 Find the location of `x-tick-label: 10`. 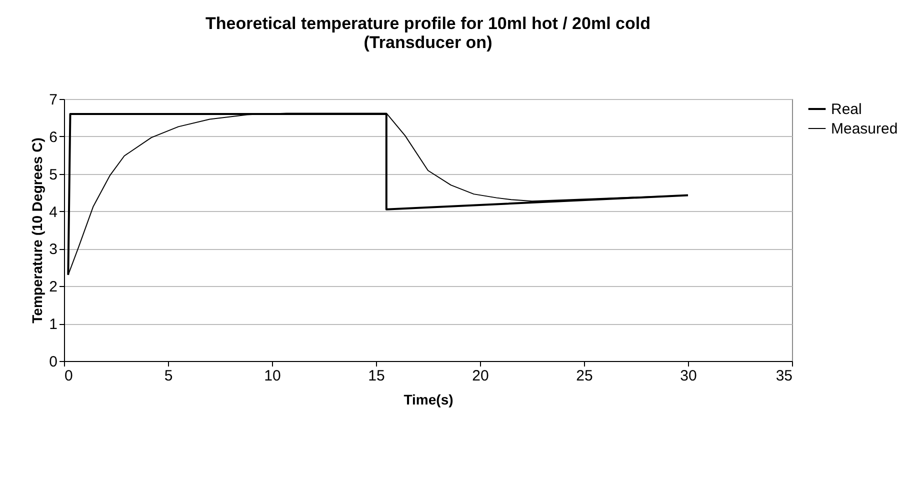

x-tick-label: 10 is located at coordinates (272, 376).